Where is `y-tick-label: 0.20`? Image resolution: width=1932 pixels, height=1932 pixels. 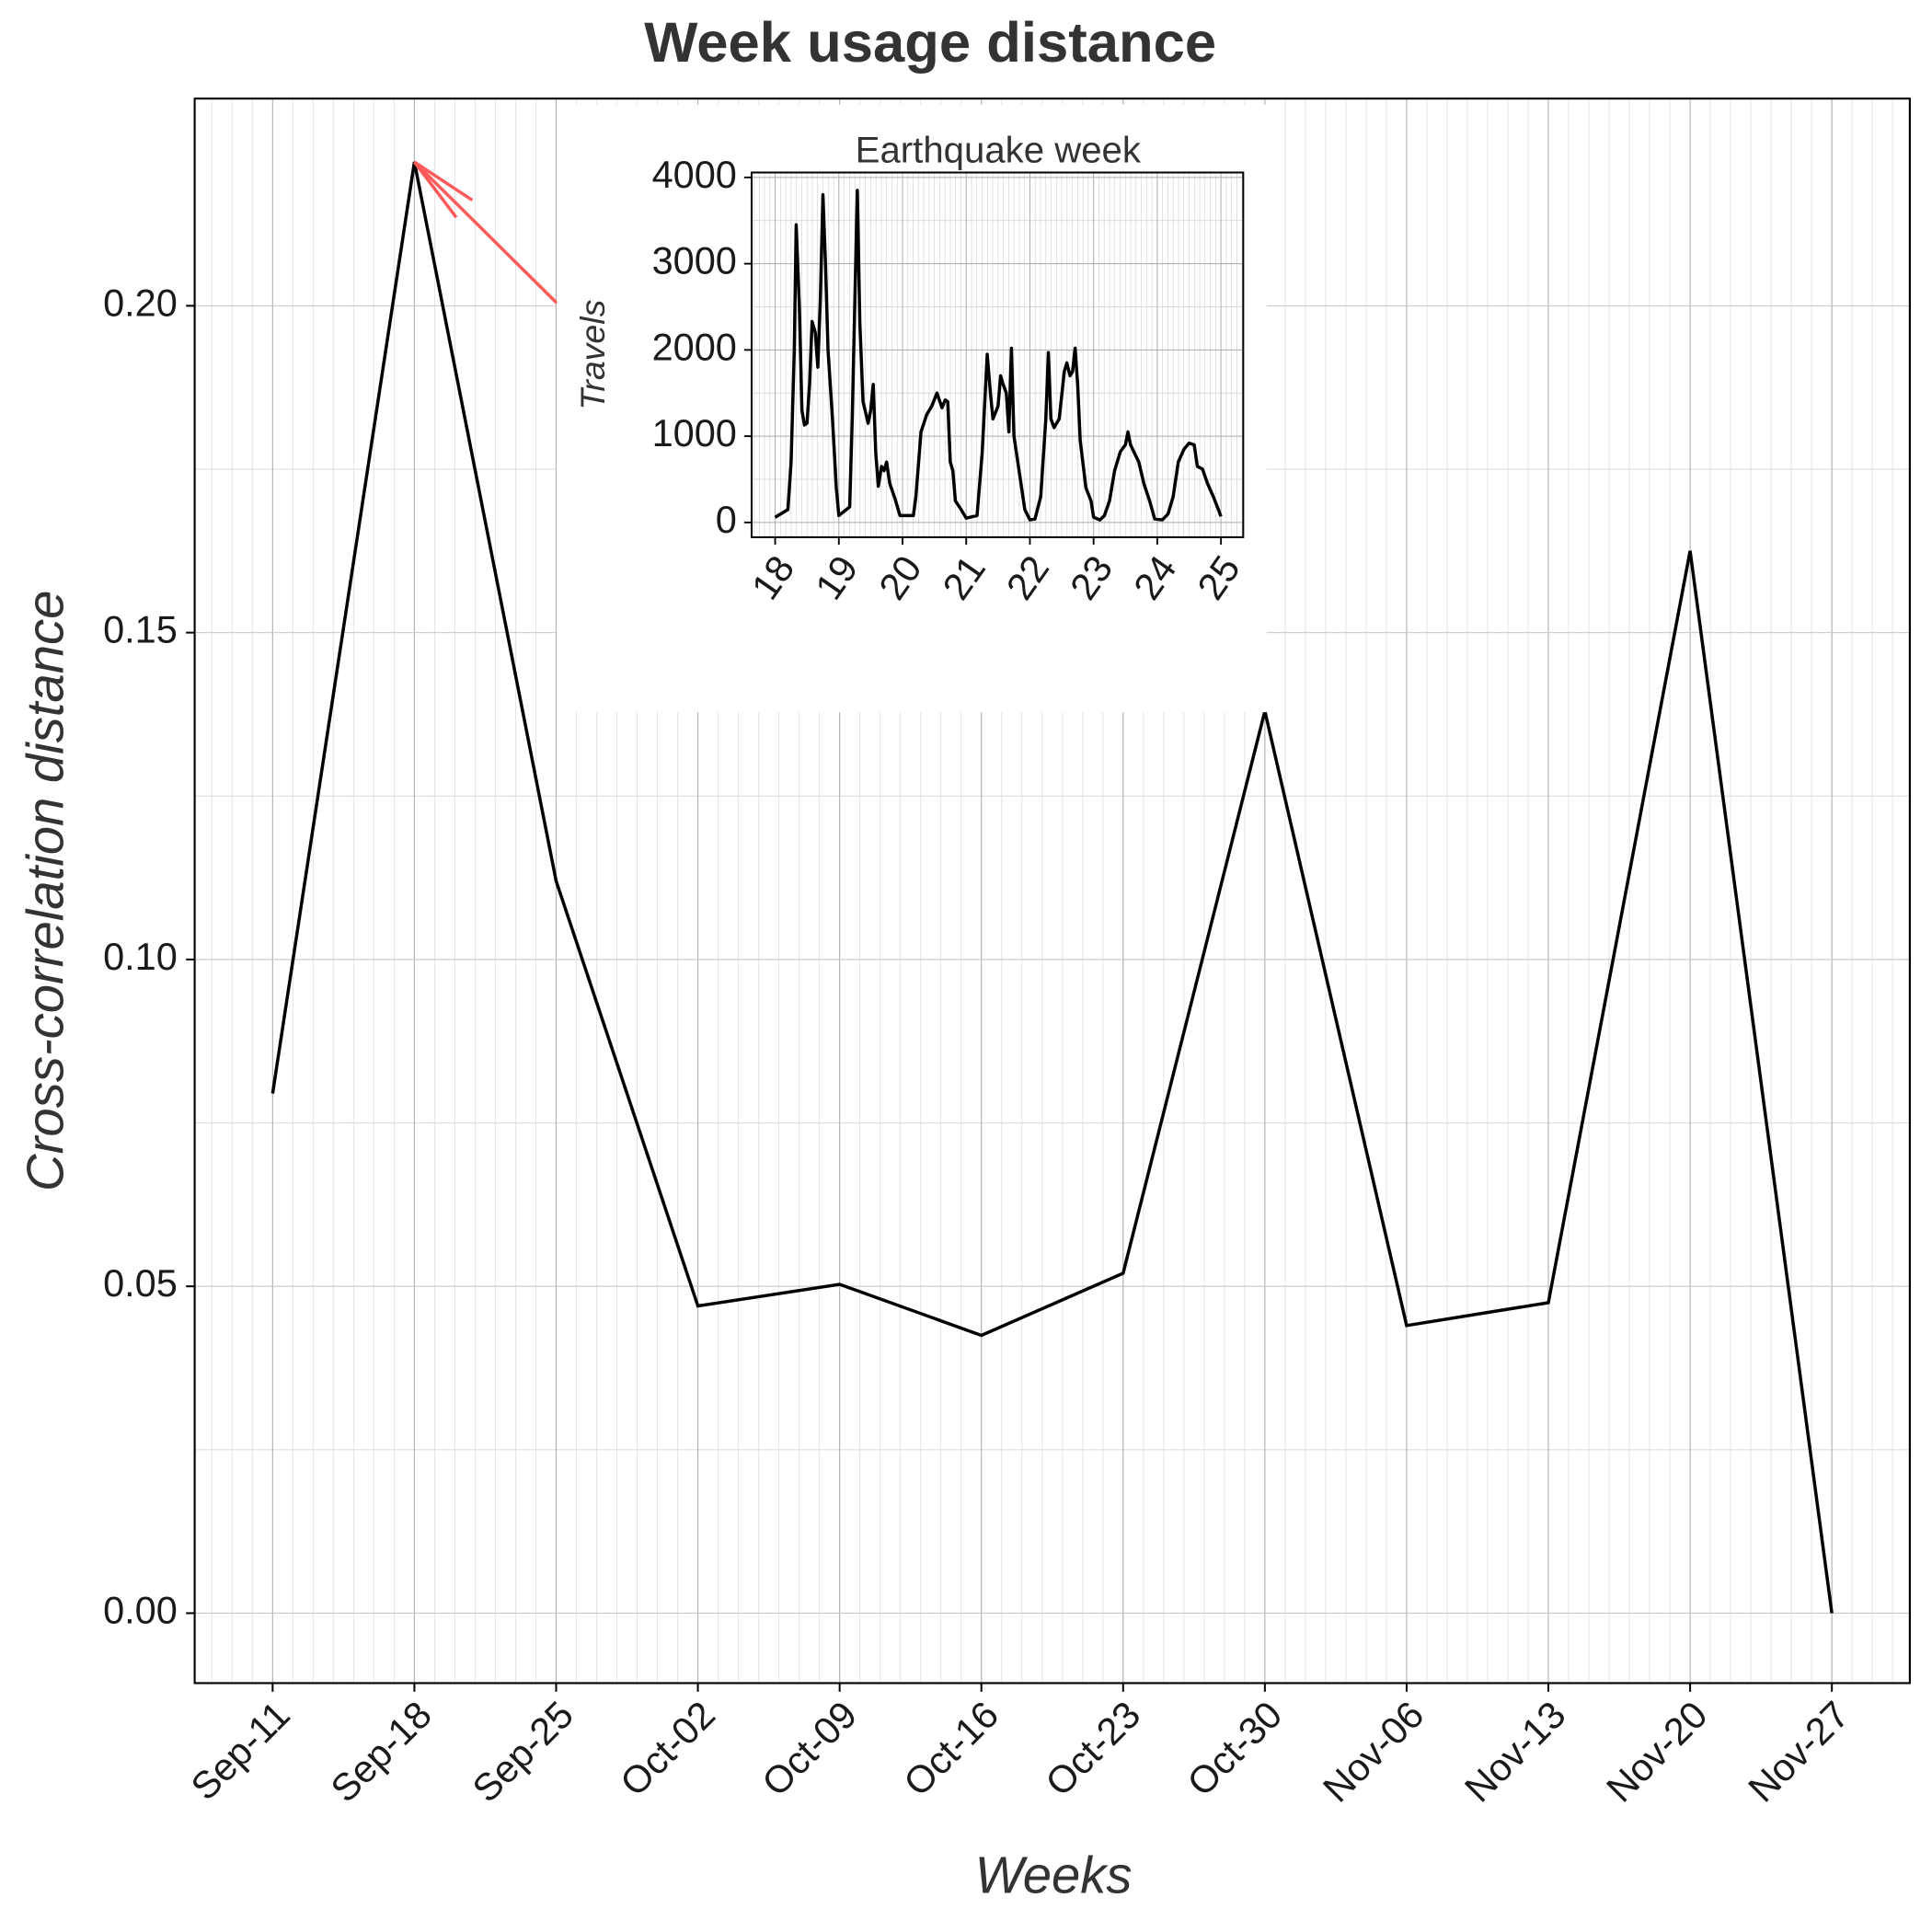
y-tick-label: 0.20 is located at coordinates (140, 302).